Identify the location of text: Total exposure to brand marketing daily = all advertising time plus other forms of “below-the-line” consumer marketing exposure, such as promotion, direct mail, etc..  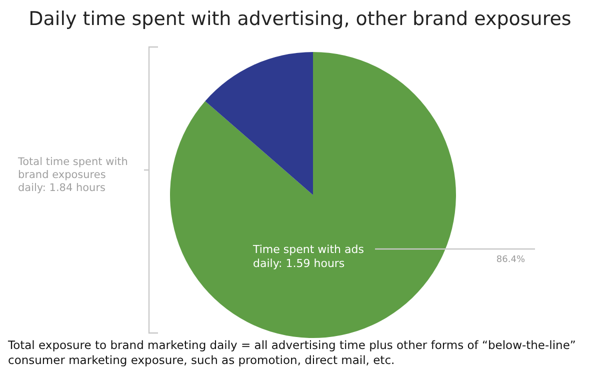
(292, 353).